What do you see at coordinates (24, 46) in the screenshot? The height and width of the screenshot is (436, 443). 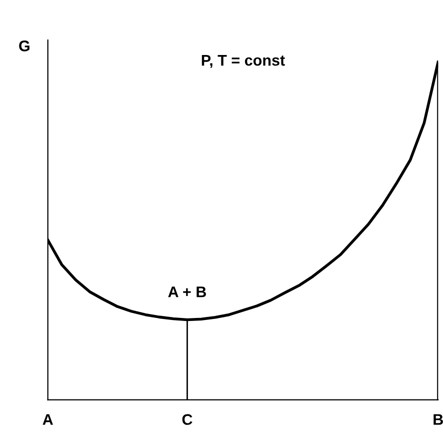 I see `y-axis-title: G` at bounding box center [24, 46].